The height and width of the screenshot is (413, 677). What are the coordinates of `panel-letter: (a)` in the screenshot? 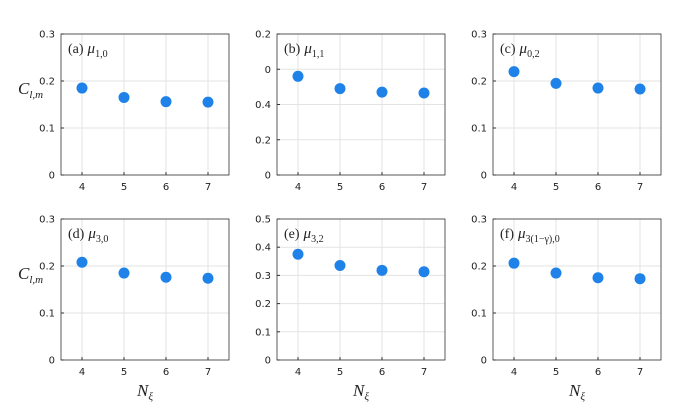 It's located at (76, 49).